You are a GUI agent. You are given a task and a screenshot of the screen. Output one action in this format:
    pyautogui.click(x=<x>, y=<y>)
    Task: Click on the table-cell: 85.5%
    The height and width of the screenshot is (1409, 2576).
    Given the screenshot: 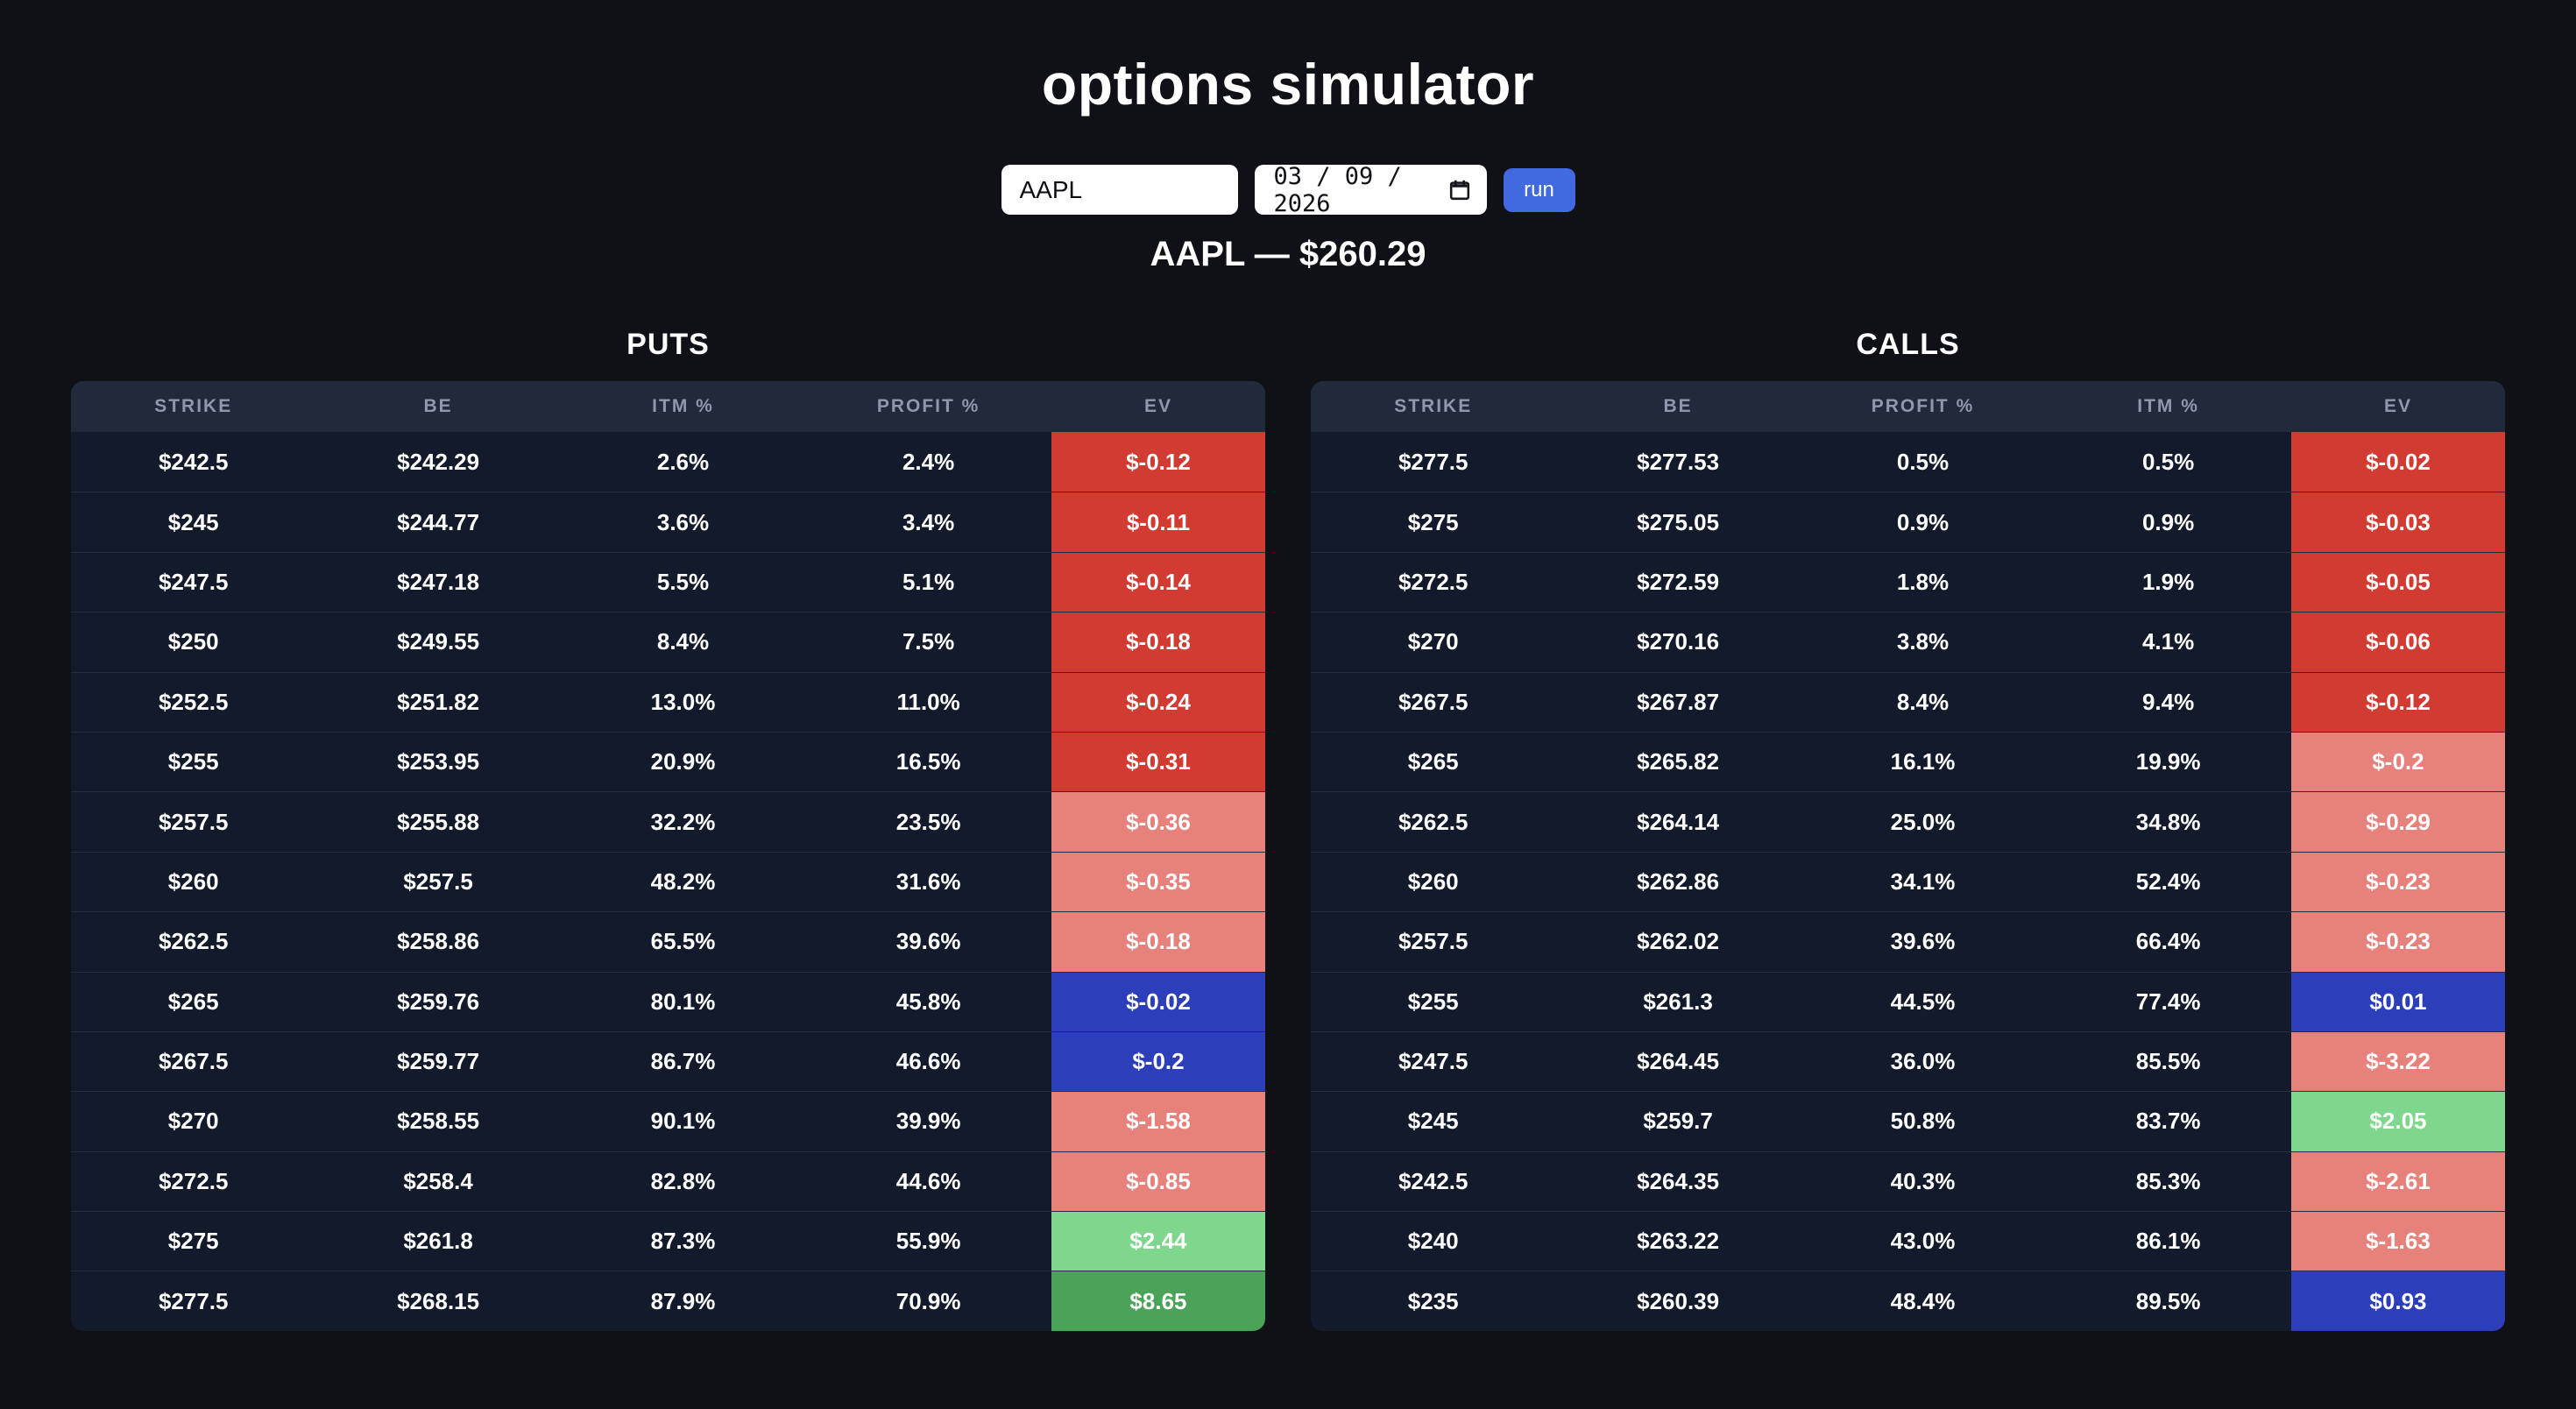 What is the action you would take?
    pyautogui.click(x=2168, y=1062)
    